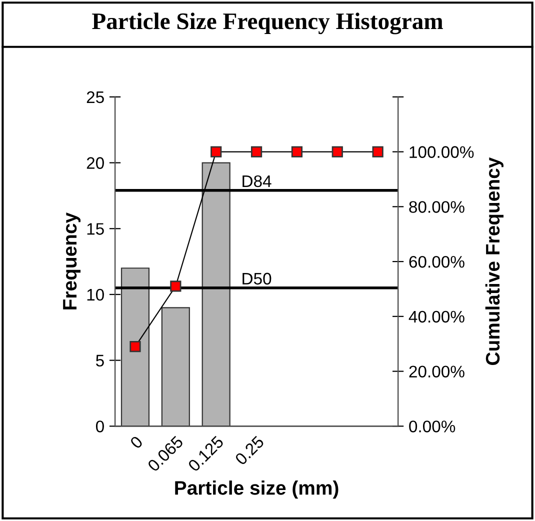 This screenshot has width=535, height=521. Describe the element at coordinates (256, 489) in the screenshot. I see `x-axis-title: Particle size (mm)` at that location.